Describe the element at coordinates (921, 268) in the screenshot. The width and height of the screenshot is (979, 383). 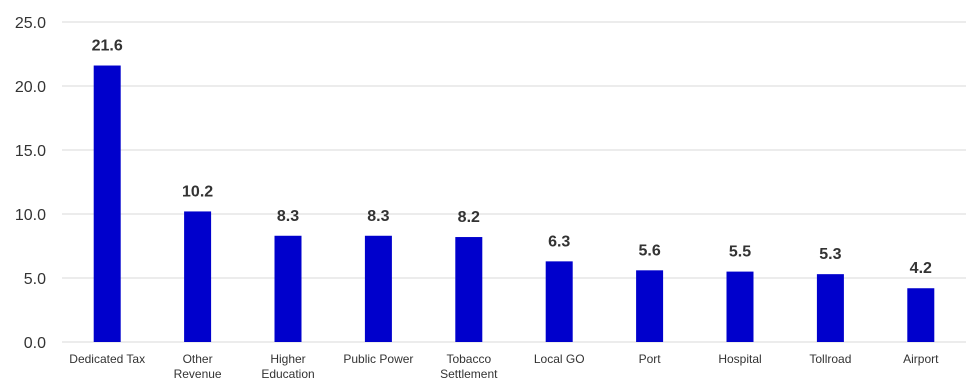
I see `data-label: 4.2` at that location.